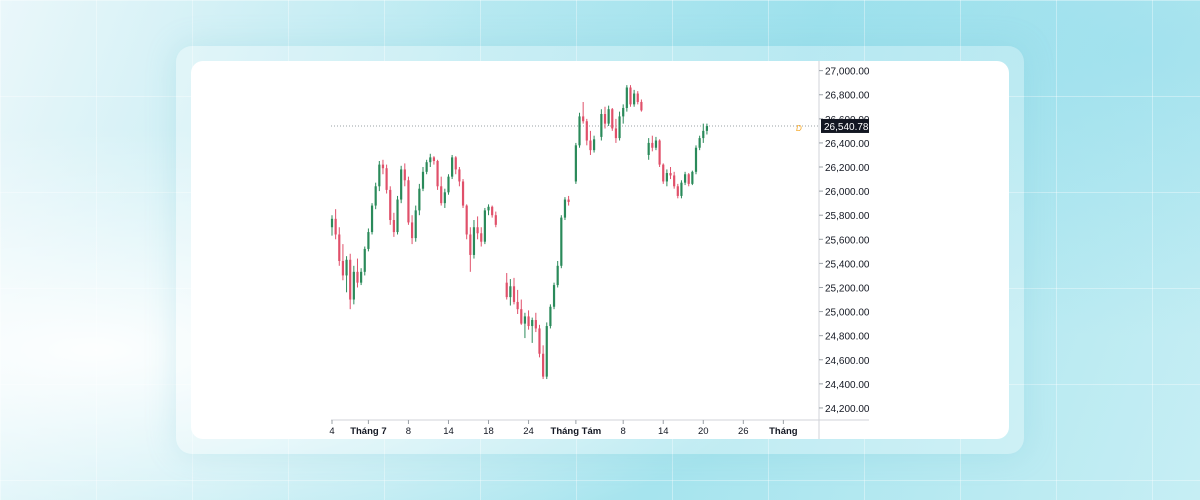 The width and height of the screenshot is (1200, 500). Describe the element at coordinates (847, 96) in the screenshot. I see `y-tick-label: 26,800.00` at that location.